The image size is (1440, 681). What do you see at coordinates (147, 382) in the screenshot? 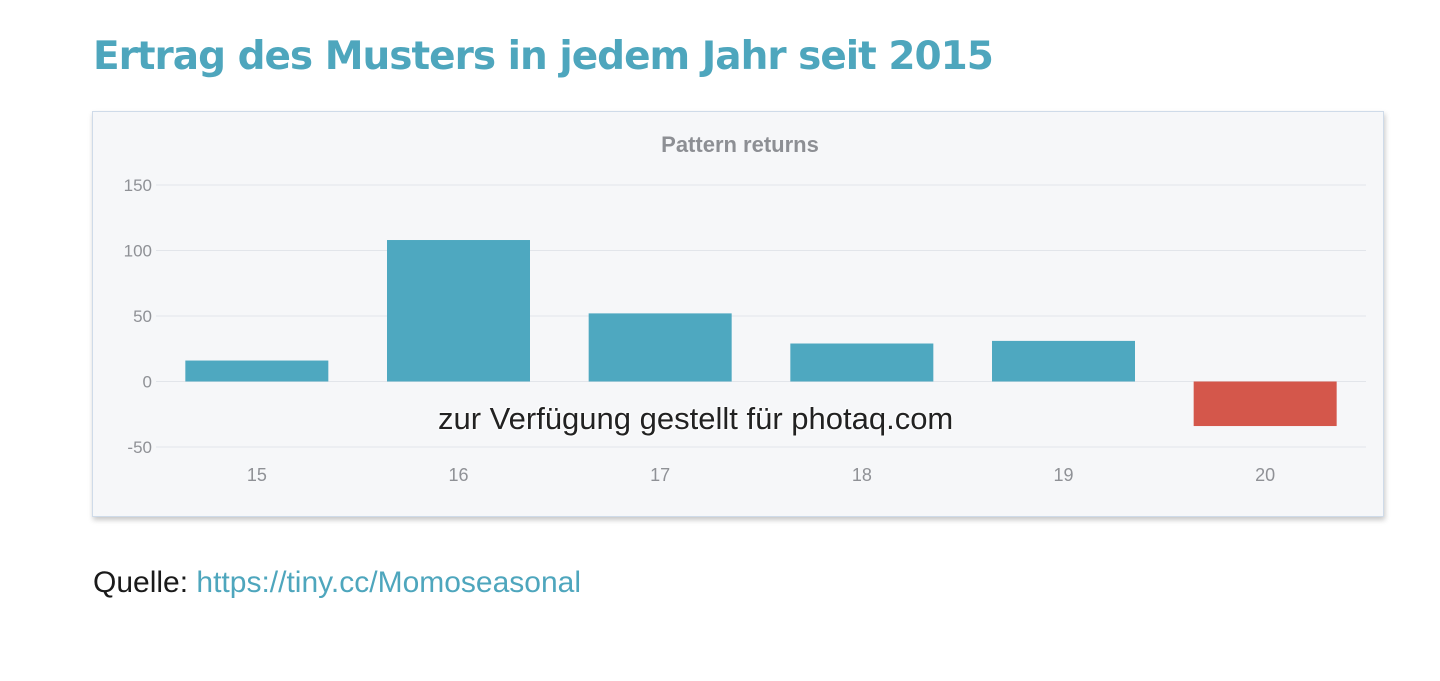
I see `y-tick-label: 0` at bounding box center [147, 382].